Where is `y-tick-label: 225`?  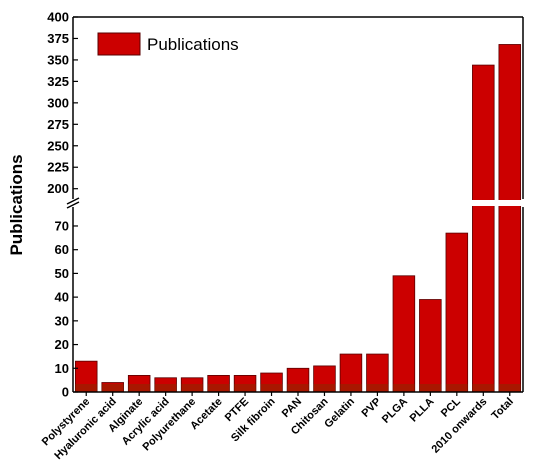 y-tick-label: 225 is located at coordinates (58, 167).